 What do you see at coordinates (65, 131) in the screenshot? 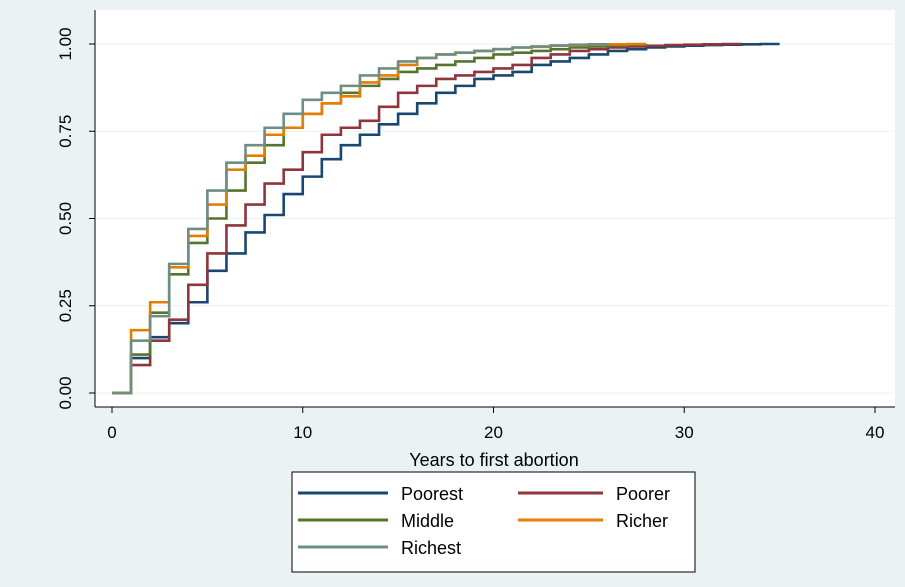
I see `y-tick-label: 0.75` at bounding box center [65, 131].